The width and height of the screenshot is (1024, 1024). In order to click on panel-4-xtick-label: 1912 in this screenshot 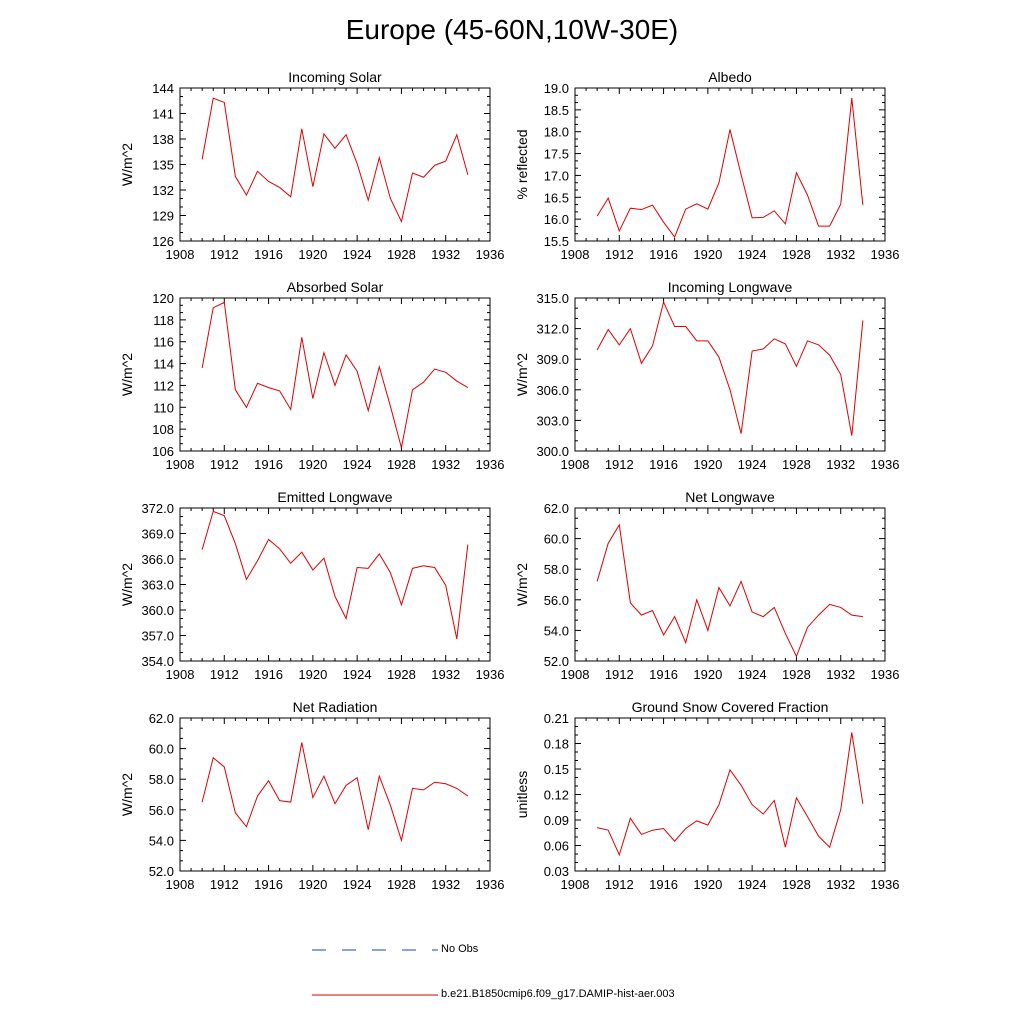, I will do `click(619, 464)`.